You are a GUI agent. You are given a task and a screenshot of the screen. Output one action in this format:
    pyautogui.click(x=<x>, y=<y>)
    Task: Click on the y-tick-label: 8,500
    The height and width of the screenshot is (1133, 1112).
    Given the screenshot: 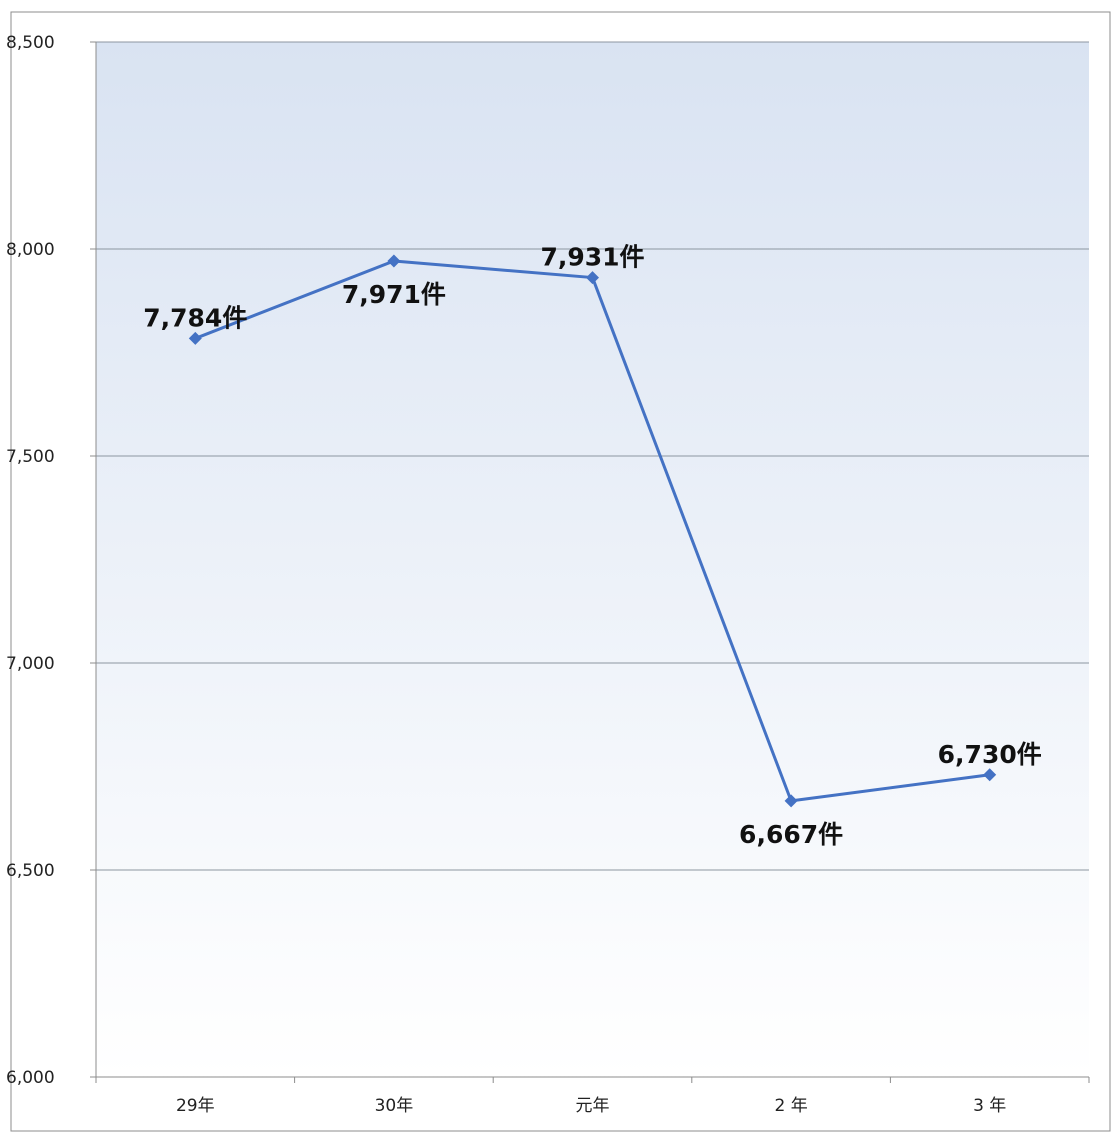 What is the action you would take?
    pyautogui.click(x=30, y=43)
    